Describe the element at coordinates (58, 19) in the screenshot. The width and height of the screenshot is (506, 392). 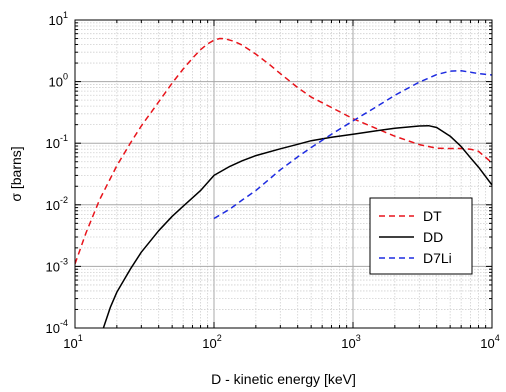
I see `y-tick-label: 10¹` at that location.